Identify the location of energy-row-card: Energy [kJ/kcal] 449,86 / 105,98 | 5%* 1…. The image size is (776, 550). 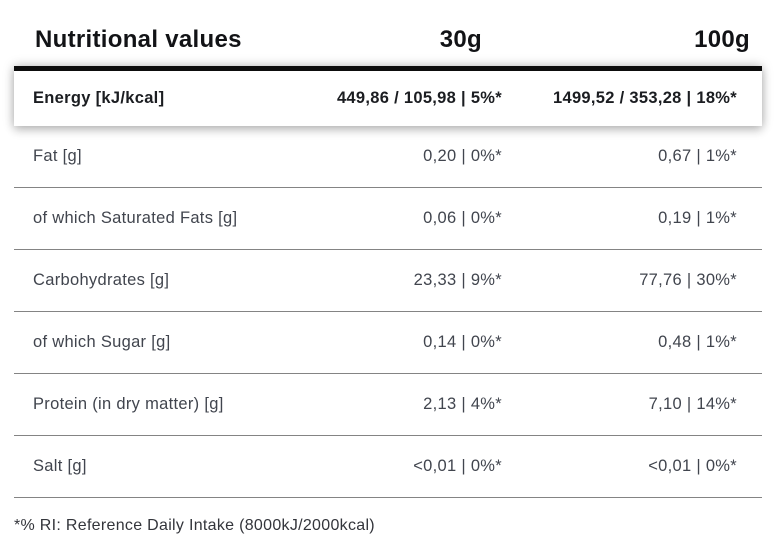
(388, 96).